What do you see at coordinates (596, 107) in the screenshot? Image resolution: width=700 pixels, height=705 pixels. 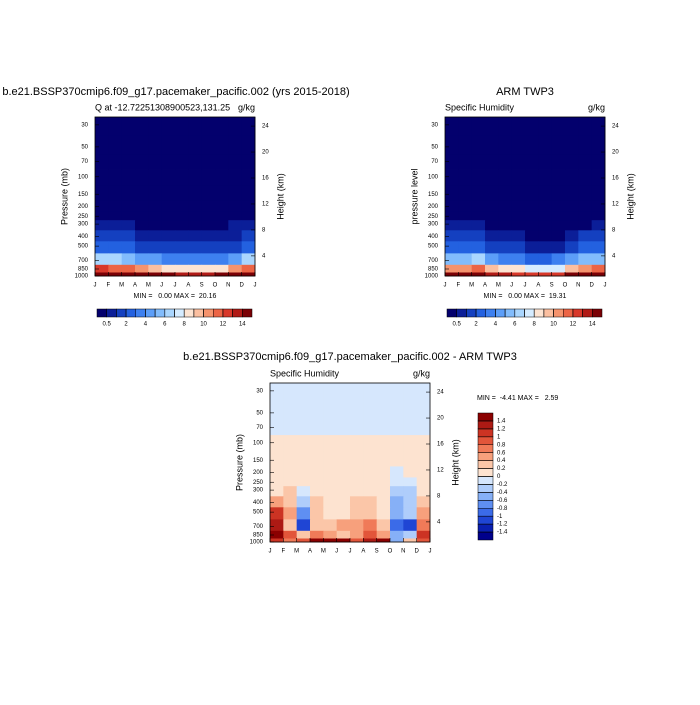 I see `right-title: g/kg` at bounding box center [596, 107].